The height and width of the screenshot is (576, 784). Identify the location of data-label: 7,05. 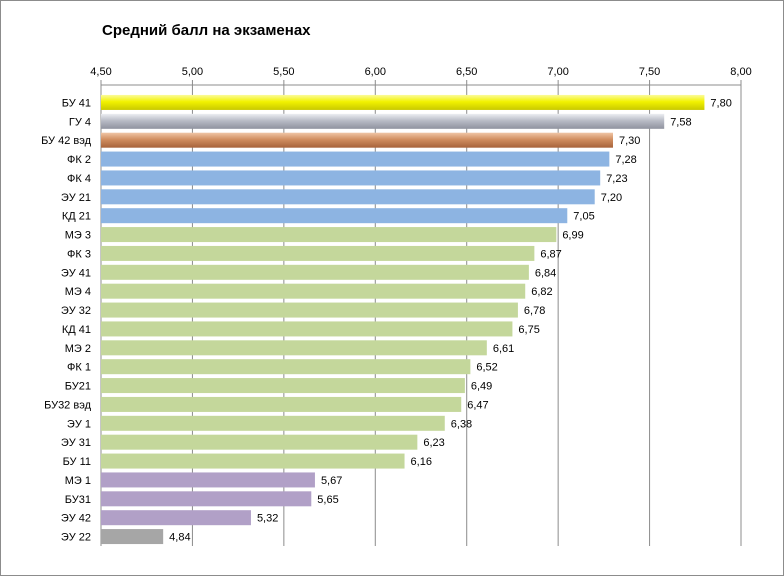
(583, 217).